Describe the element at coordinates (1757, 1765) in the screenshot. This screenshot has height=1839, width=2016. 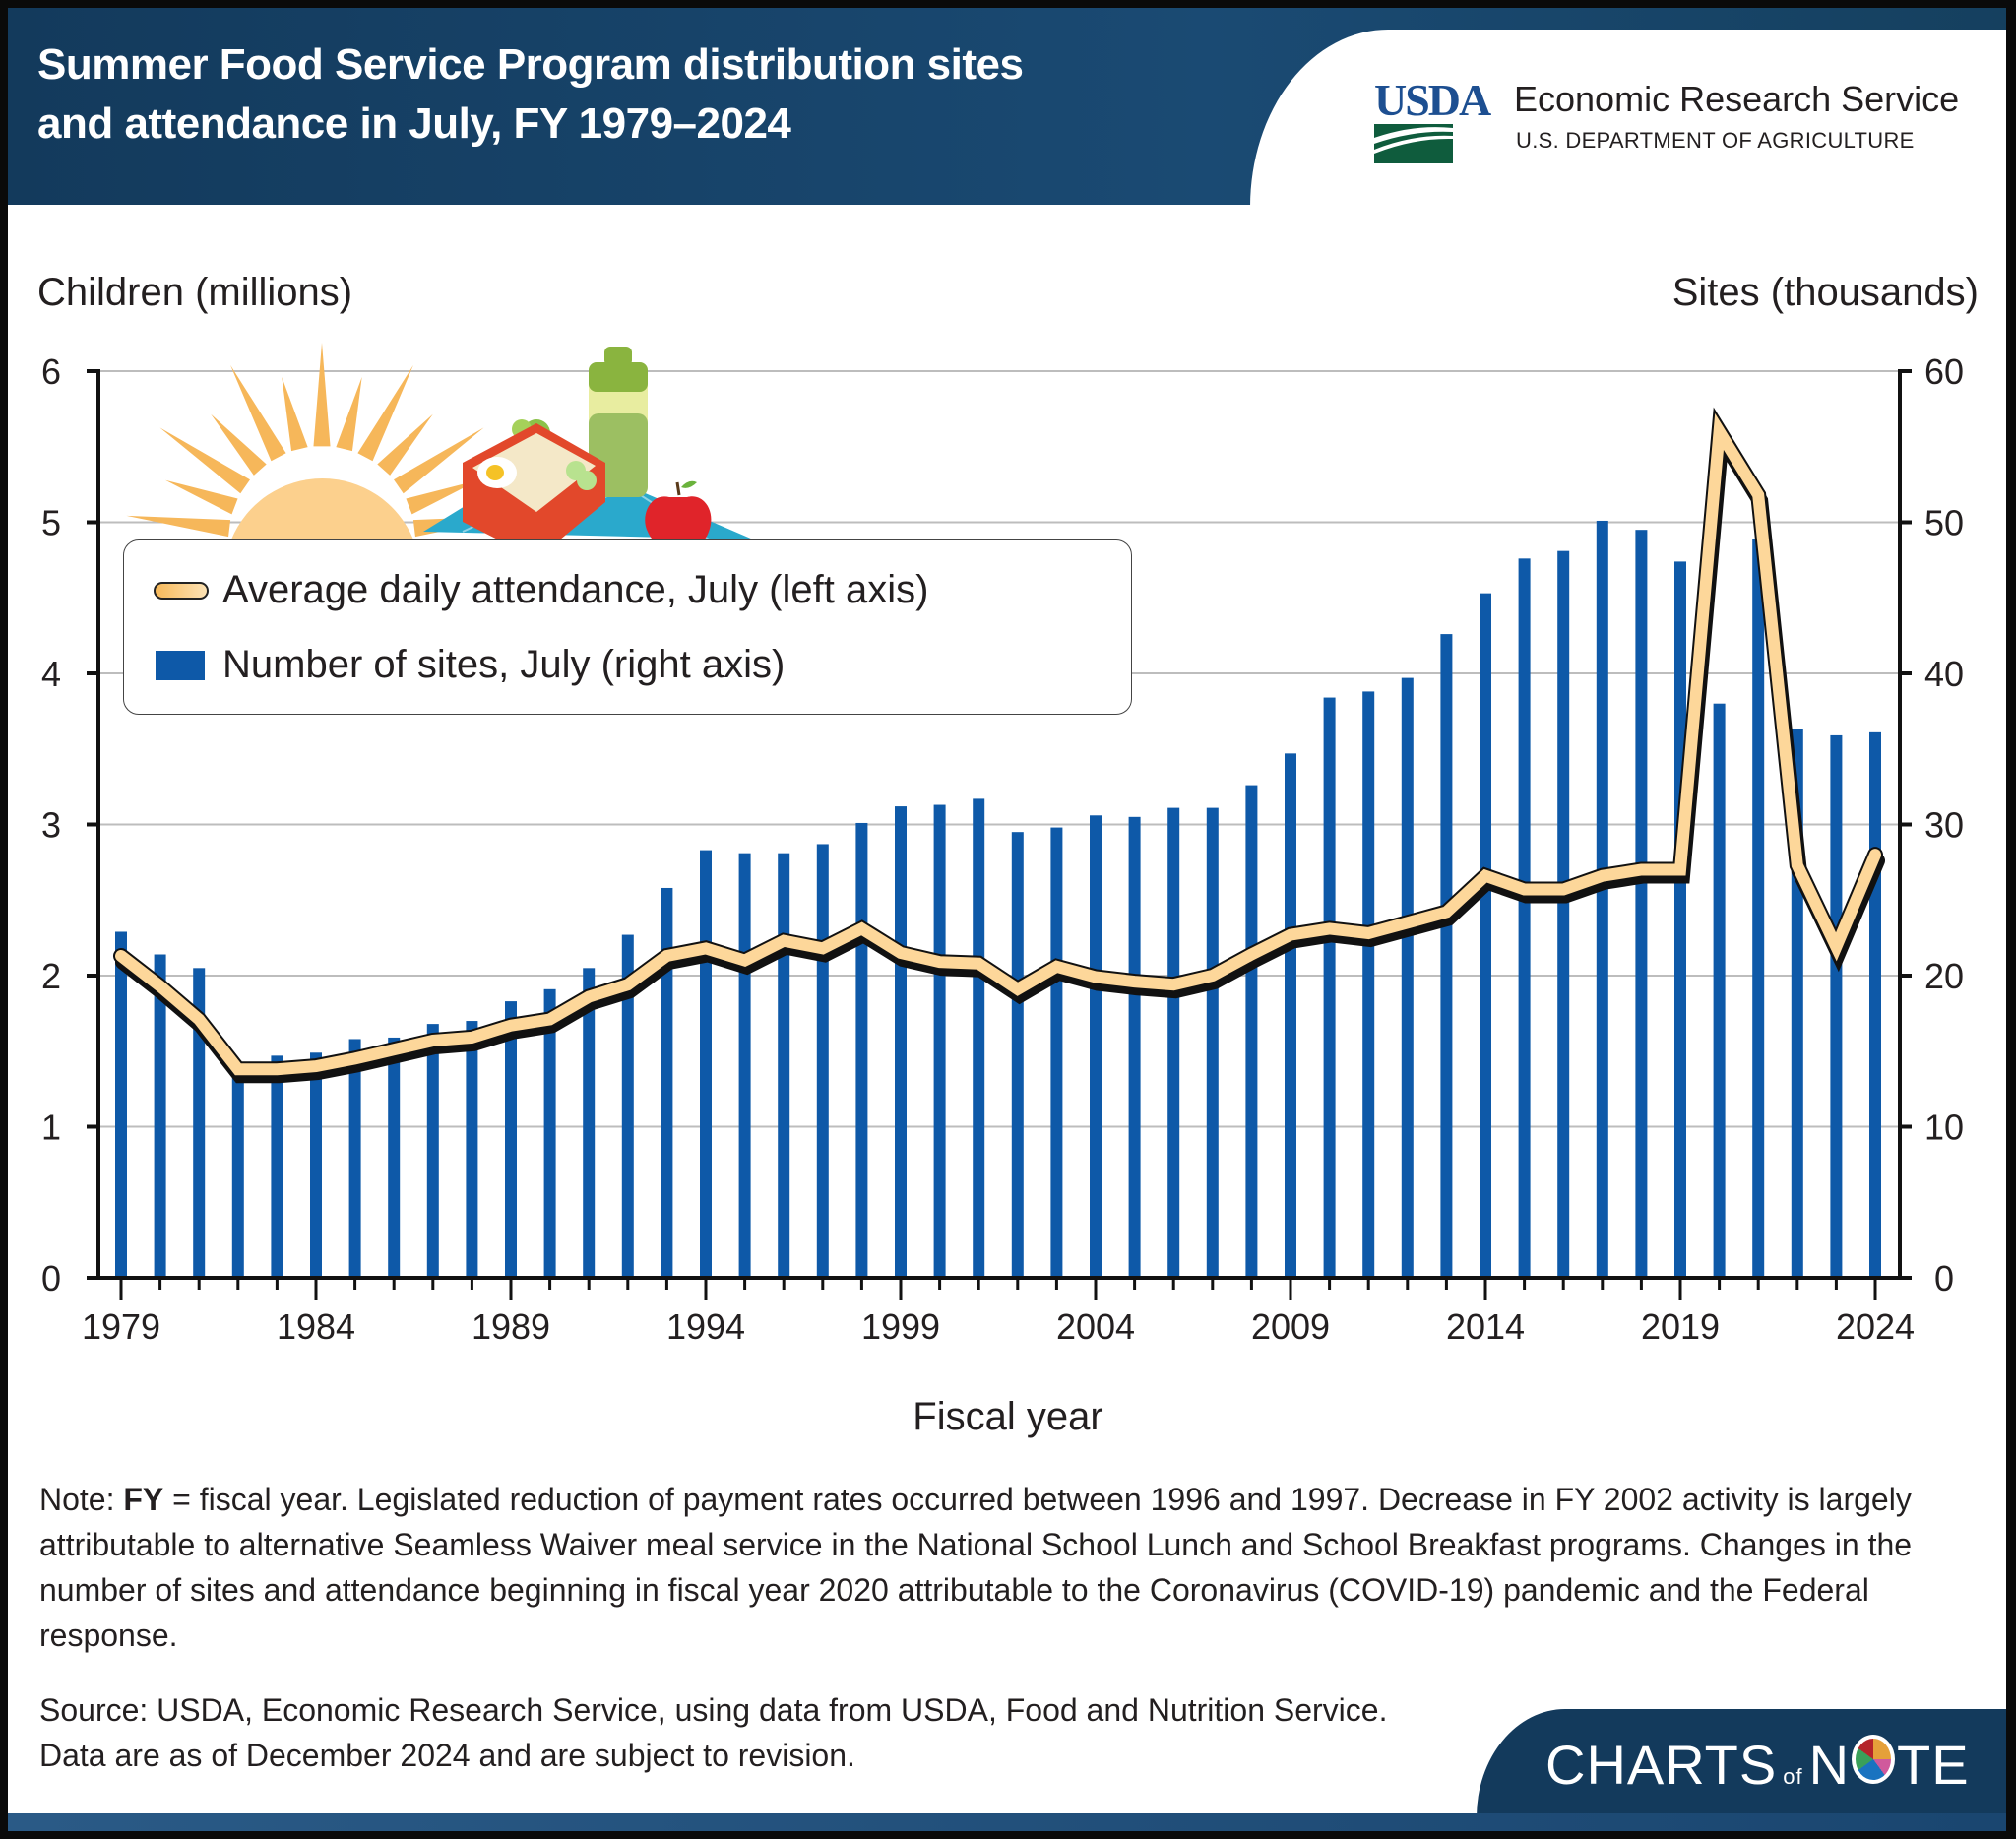
I see `charts-of-note-logo: CHARTS of N TE` at that location.